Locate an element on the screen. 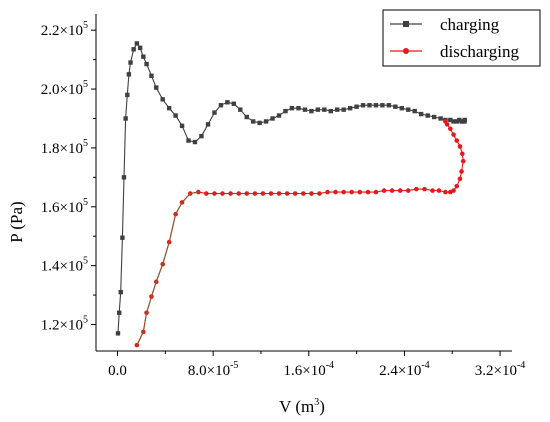 The width and height of the screenshot is (550, 422). legend: charging discharging is located at coordinates (461, 38).